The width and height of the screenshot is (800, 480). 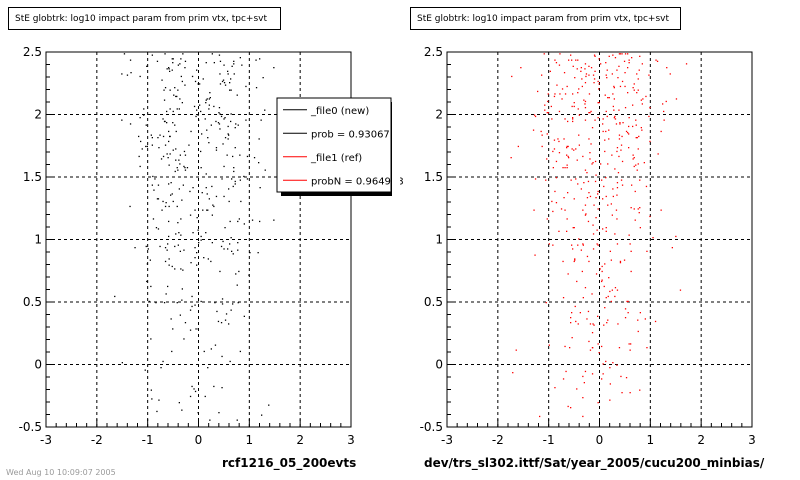 What do you see at coordinates (447, 440) in the screenshot?
I see `right-x-tick-label: -3` at bounding box center [447, 440].